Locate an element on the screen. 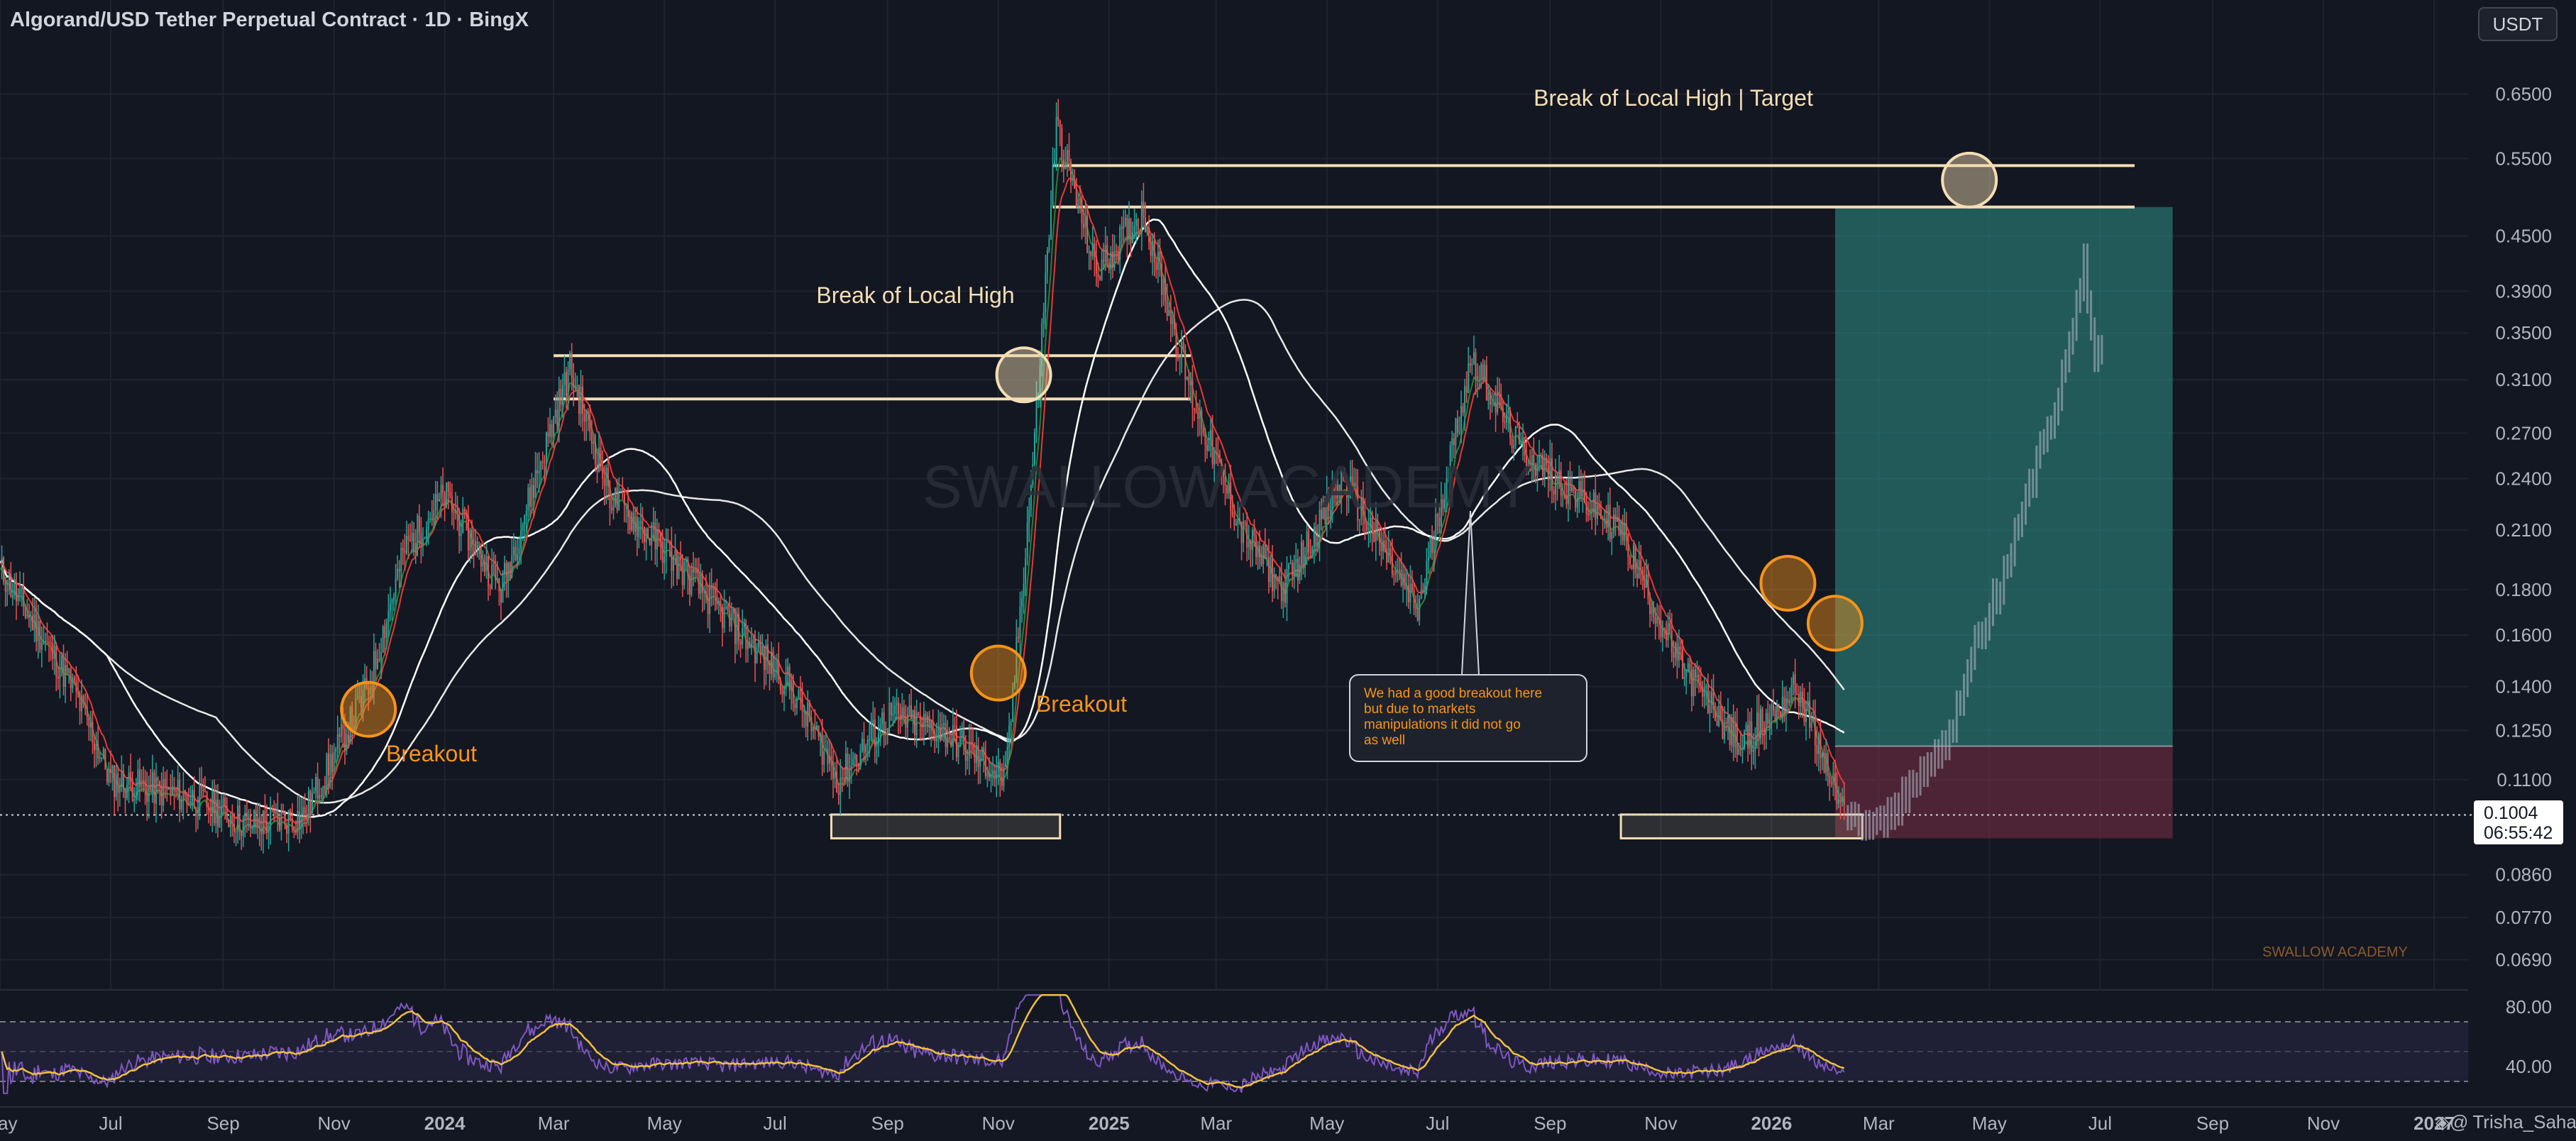 The image size is (2576, 1141). y-tick-label: 0.0860 is located at coordinates (2523, 875).